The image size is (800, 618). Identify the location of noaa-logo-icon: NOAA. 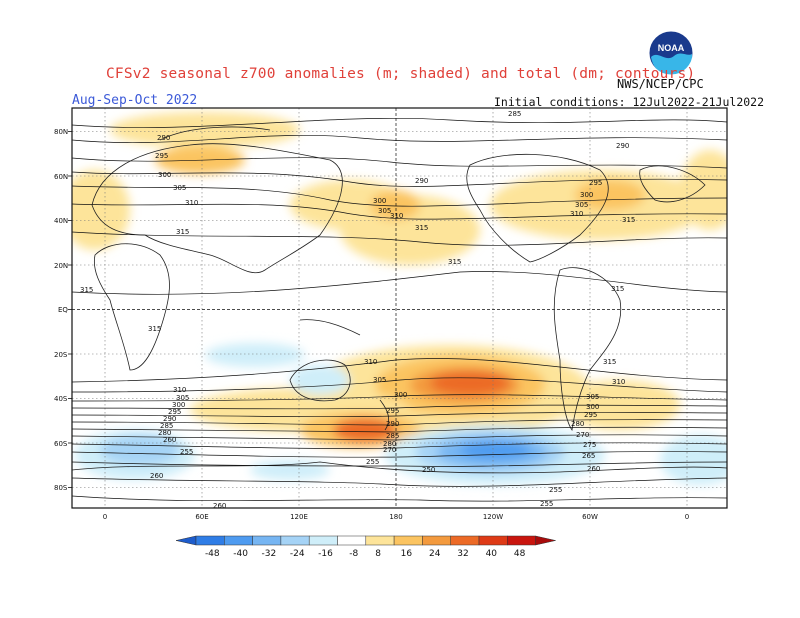
(671, 53).